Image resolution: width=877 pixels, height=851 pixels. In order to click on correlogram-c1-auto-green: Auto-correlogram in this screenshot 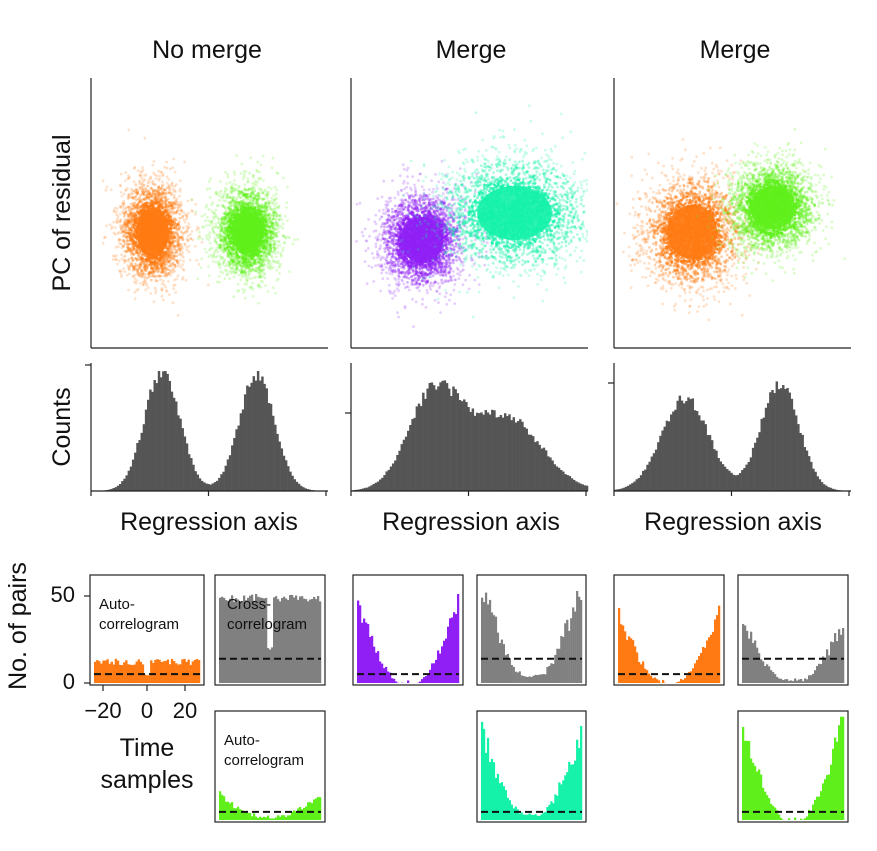, I will do `click(270, 766)`.